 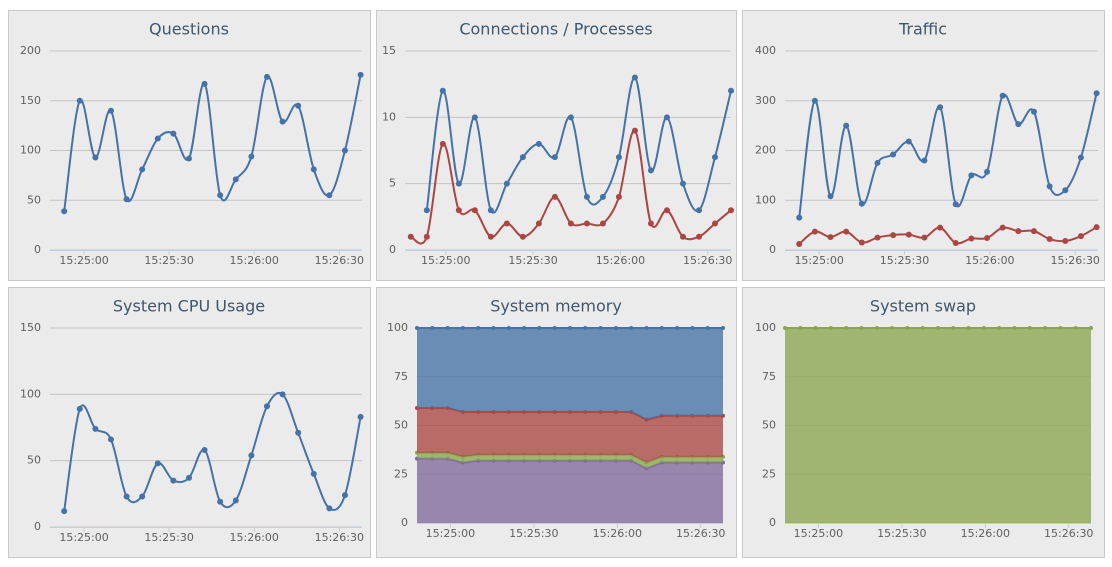 What do you see at coordinates (765, 100) in the screenshot?
I see `y-tick-label: 300` at bounding box center [765, 100].